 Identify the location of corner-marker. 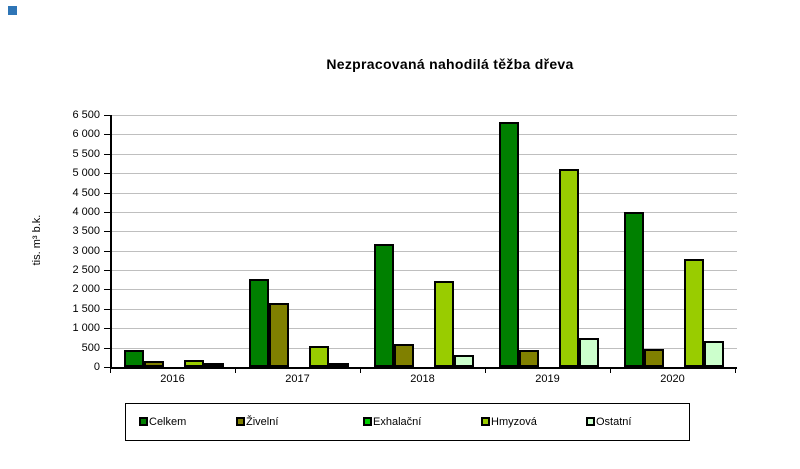
(12, 10).